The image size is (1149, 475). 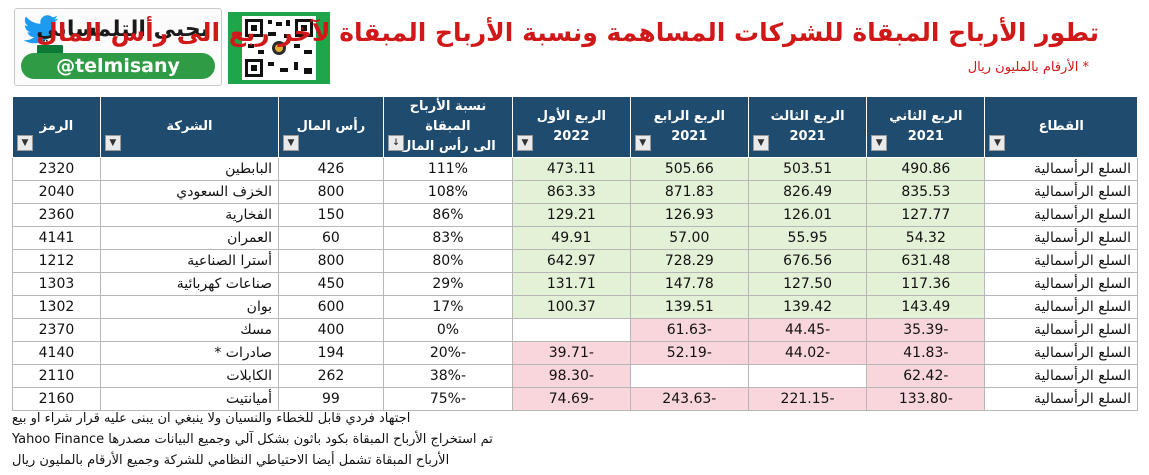 What do you see at coordinates (56, 215) in the screenshot?
I see `code-cell: 2360` at bounding box center [56, 215].